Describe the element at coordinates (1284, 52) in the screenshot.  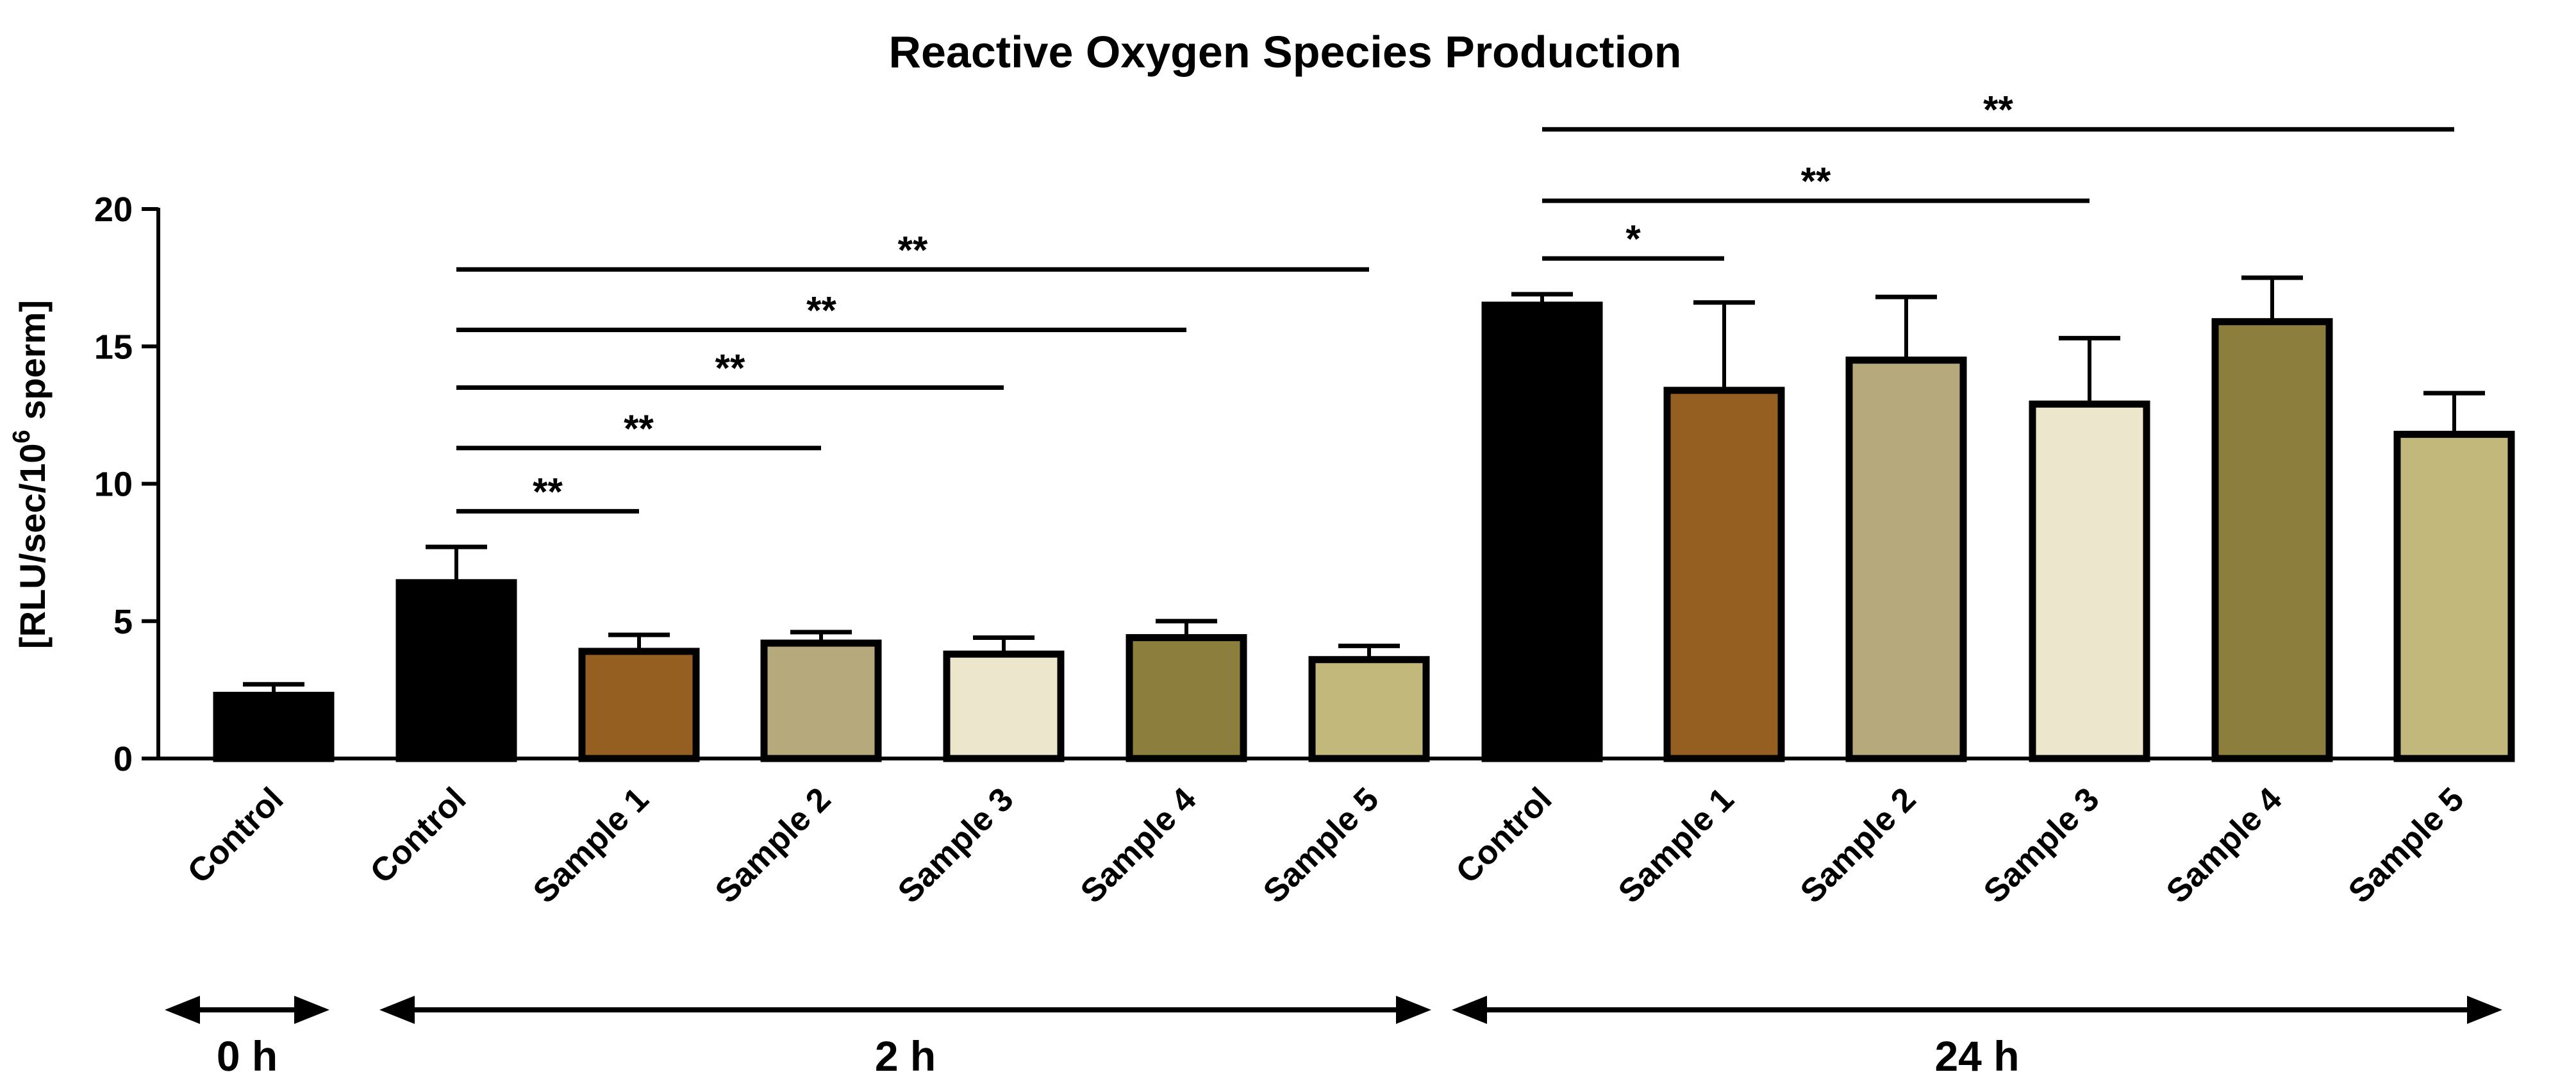
I see `chart-title: Reactive Oxygen Species Production` at that location.